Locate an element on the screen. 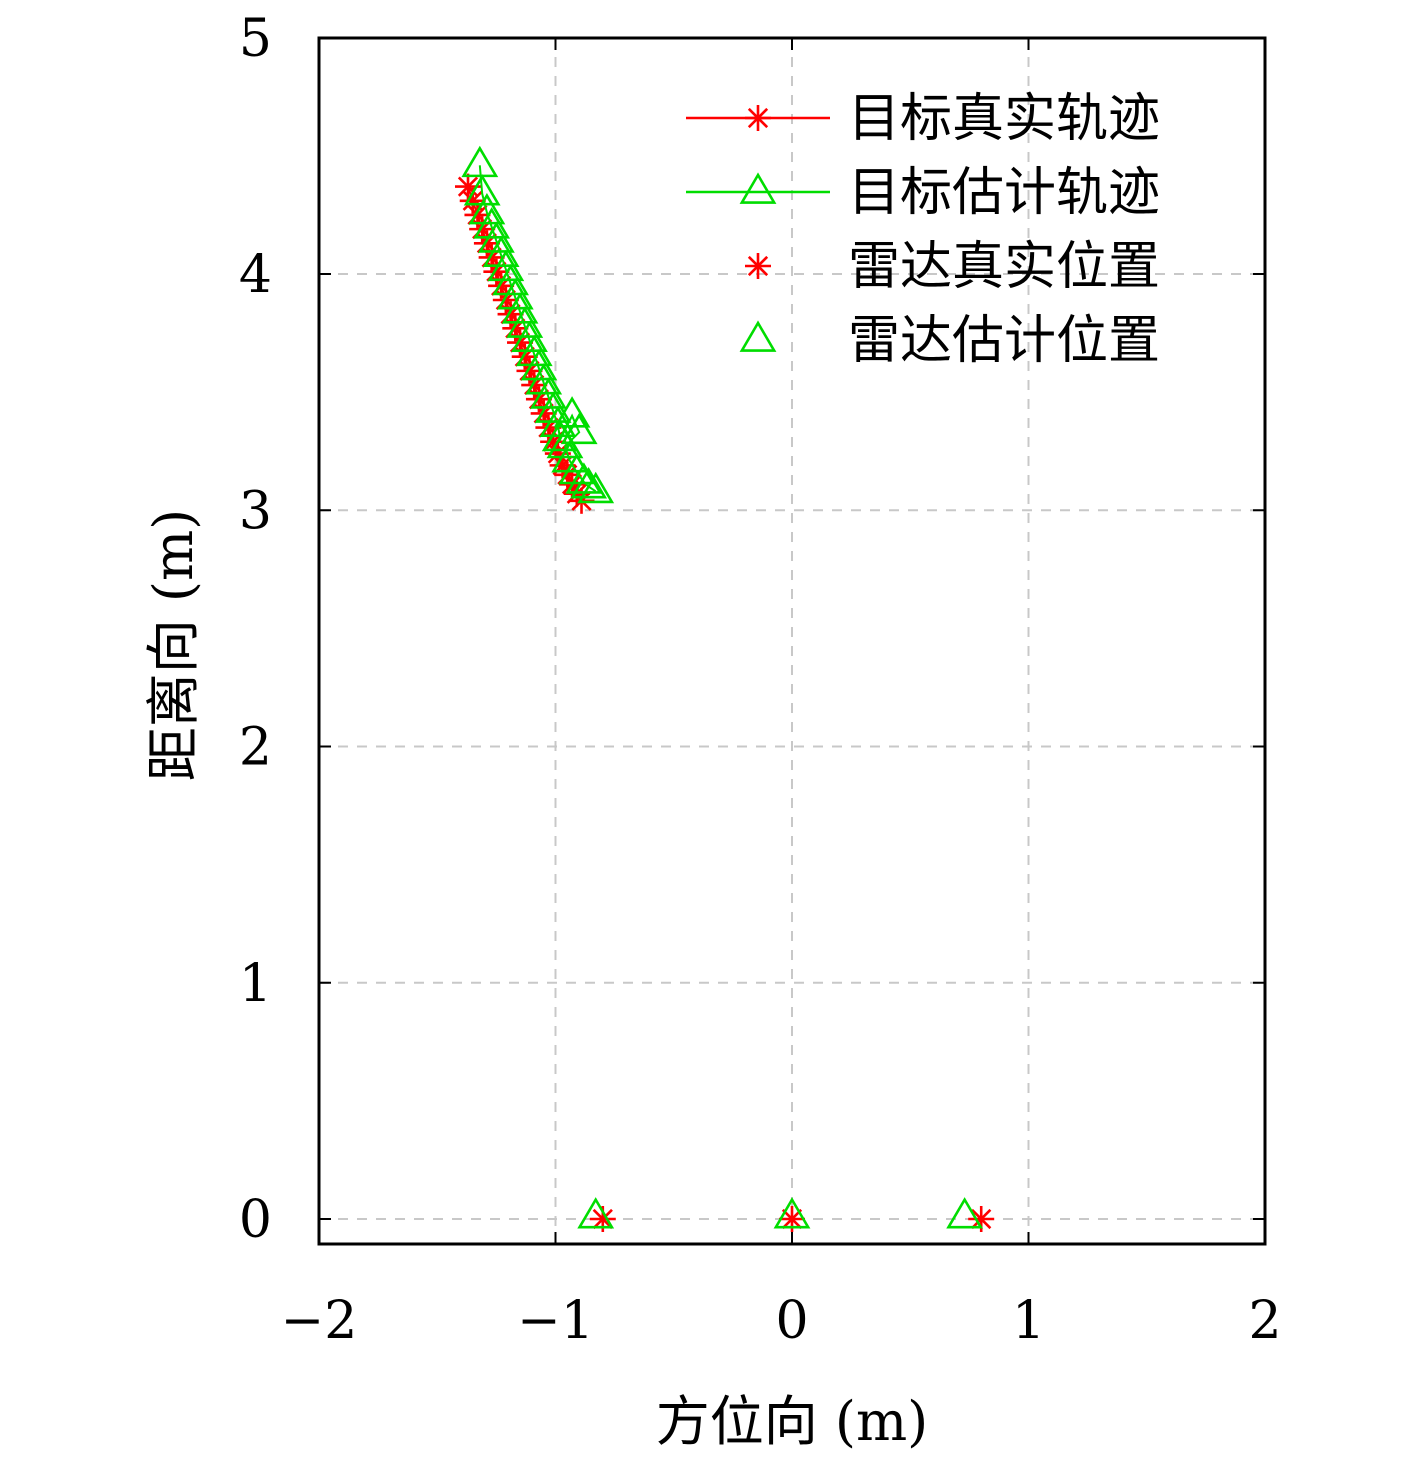 This screenshot has width=1417, height=1458. legend-entry: 雷达真实位置 is located at coordinates (952, 267).